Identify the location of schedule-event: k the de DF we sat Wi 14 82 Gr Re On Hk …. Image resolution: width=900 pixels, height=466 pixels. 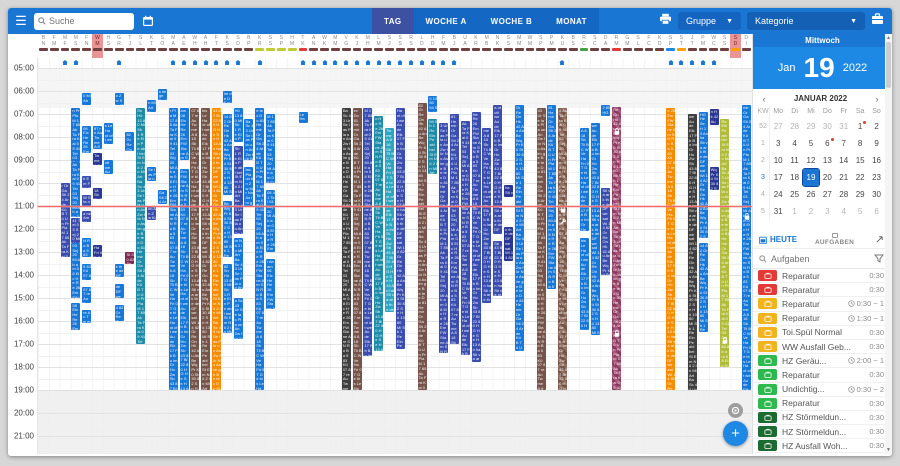
(509, 244).